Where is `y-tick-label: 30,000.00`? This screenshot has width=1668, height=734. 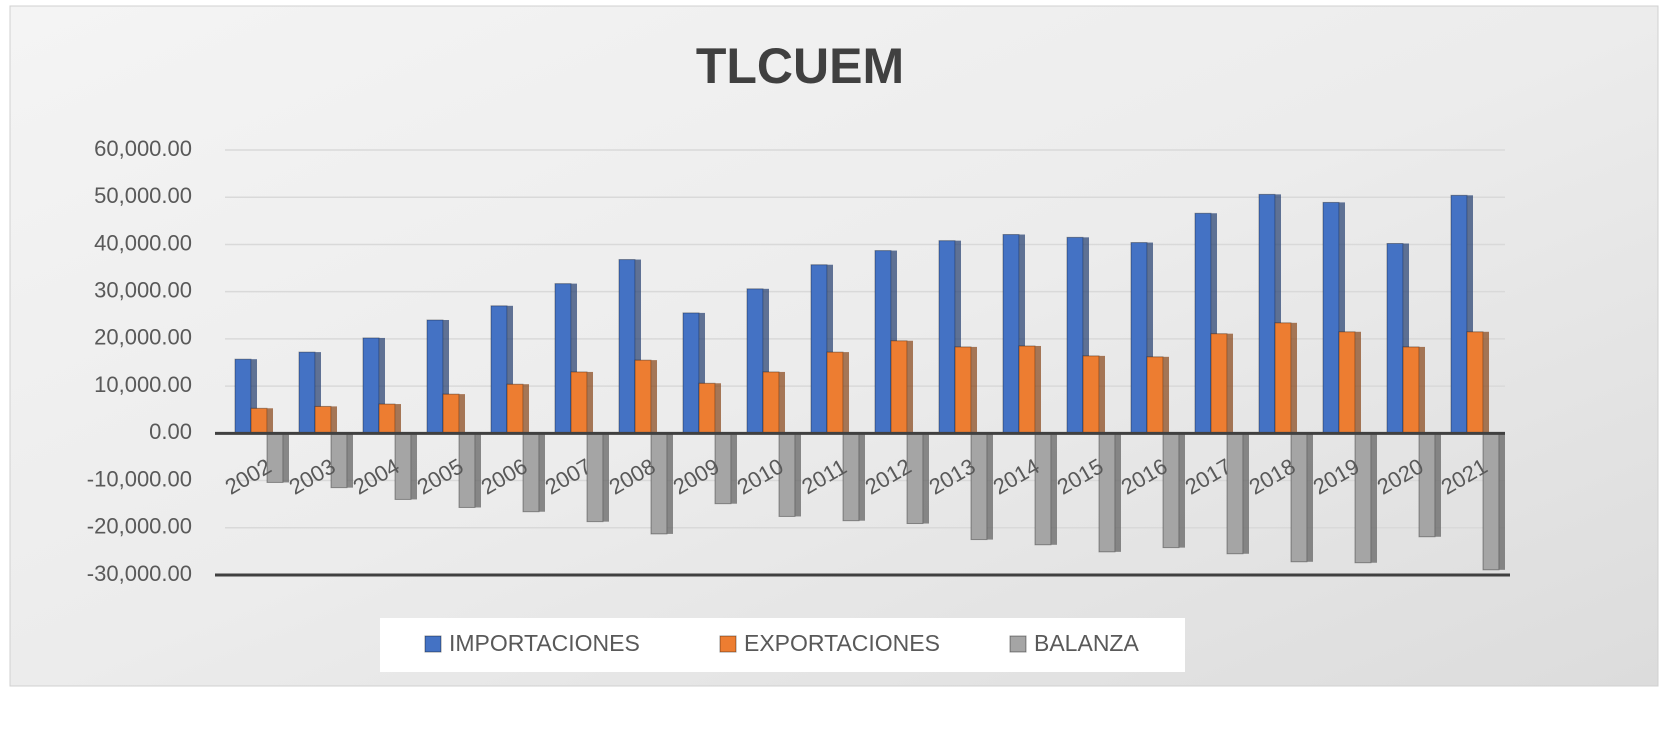
y-tick-label: 30,000.00 is located at coordinates (143, 289).